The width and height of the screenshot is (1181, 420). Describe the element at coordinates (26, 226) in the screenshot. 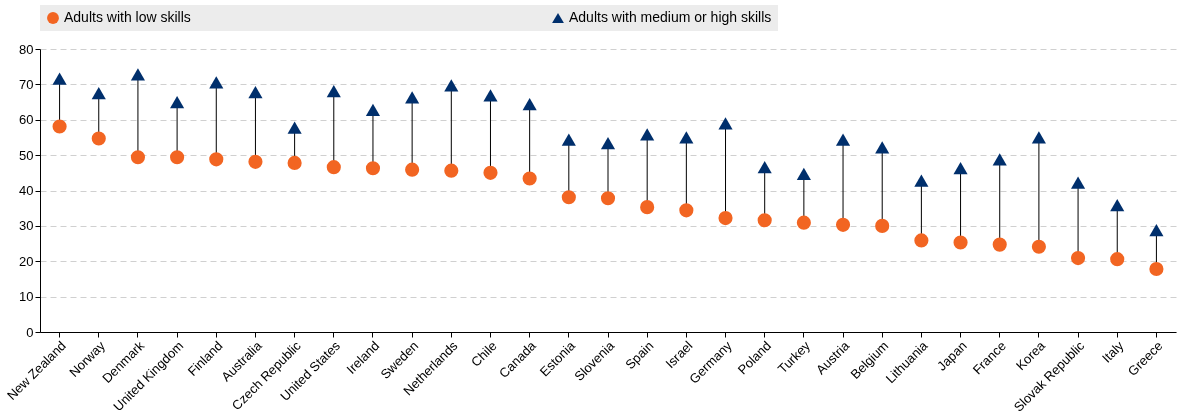

I see `y-tick-label: 30` at that location.